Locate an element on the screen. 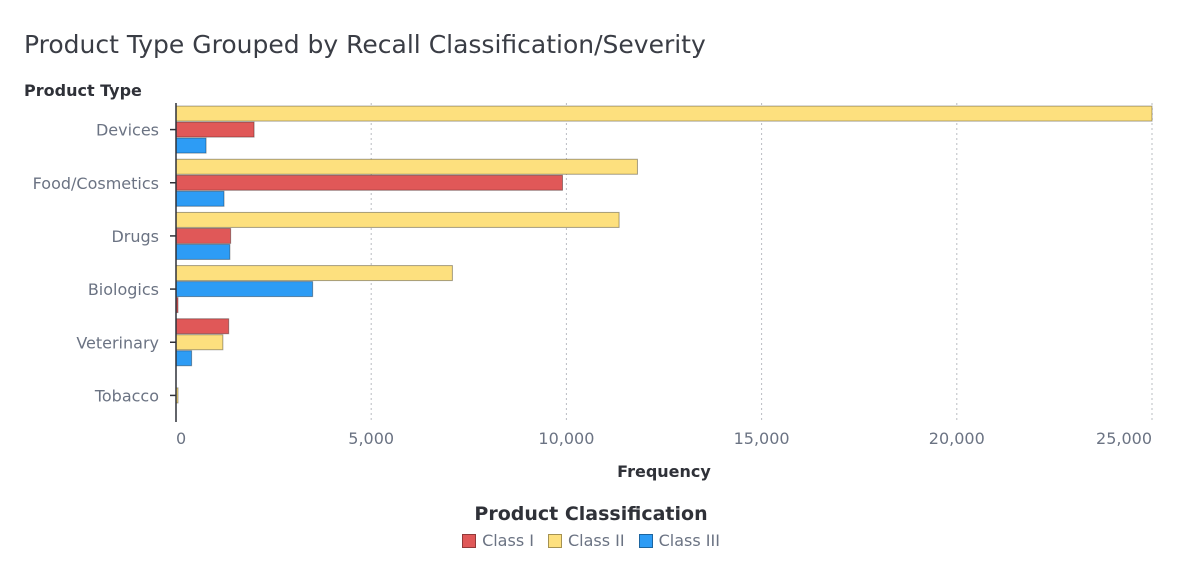 The width and height of the screenshot is (1182, 588). bar-devices-class-iii is located at coordinates (191, 145).